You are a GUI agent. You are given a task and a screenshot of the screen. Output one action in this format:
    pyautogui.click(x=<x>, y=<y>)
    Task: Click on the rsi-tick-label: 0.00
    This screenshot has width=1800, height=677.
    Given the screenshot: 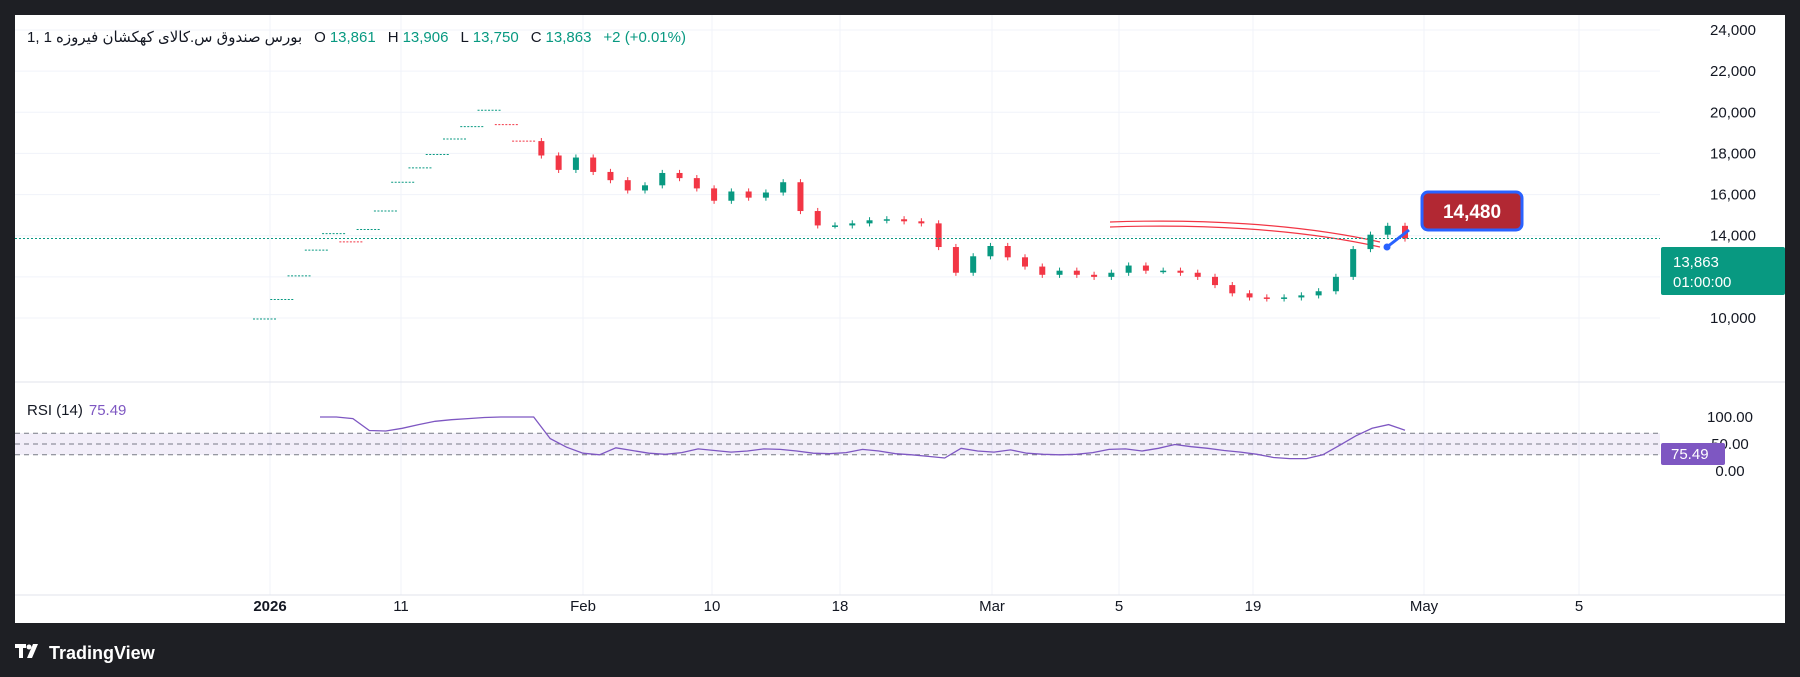 What is the action you would take?
    pyautogui.click(x=1729, y=471)
    